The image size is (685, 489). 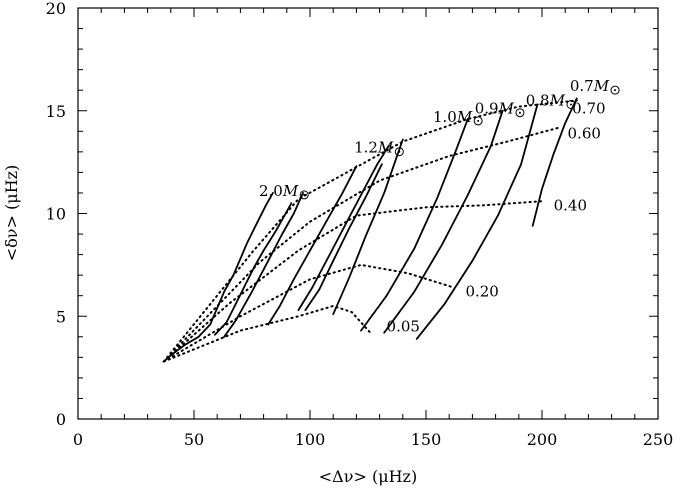 What do you see at coordinates (426, 439) in the screenshot?
I see `x-tick-label: 150` at bounding box center [426, 439].